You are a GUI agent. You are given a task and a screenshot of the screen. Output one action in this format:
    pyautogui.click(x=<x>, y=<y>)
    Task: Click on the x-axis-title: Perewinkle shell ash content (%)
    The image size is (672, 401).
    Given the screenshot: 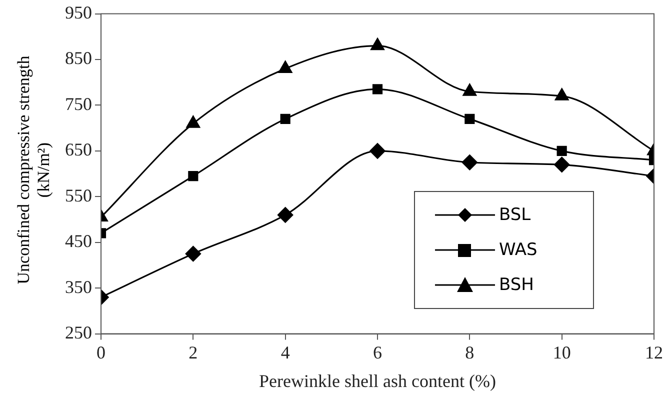 What is the action you would take?
    pyautogui.click(x=377, y=380)
    